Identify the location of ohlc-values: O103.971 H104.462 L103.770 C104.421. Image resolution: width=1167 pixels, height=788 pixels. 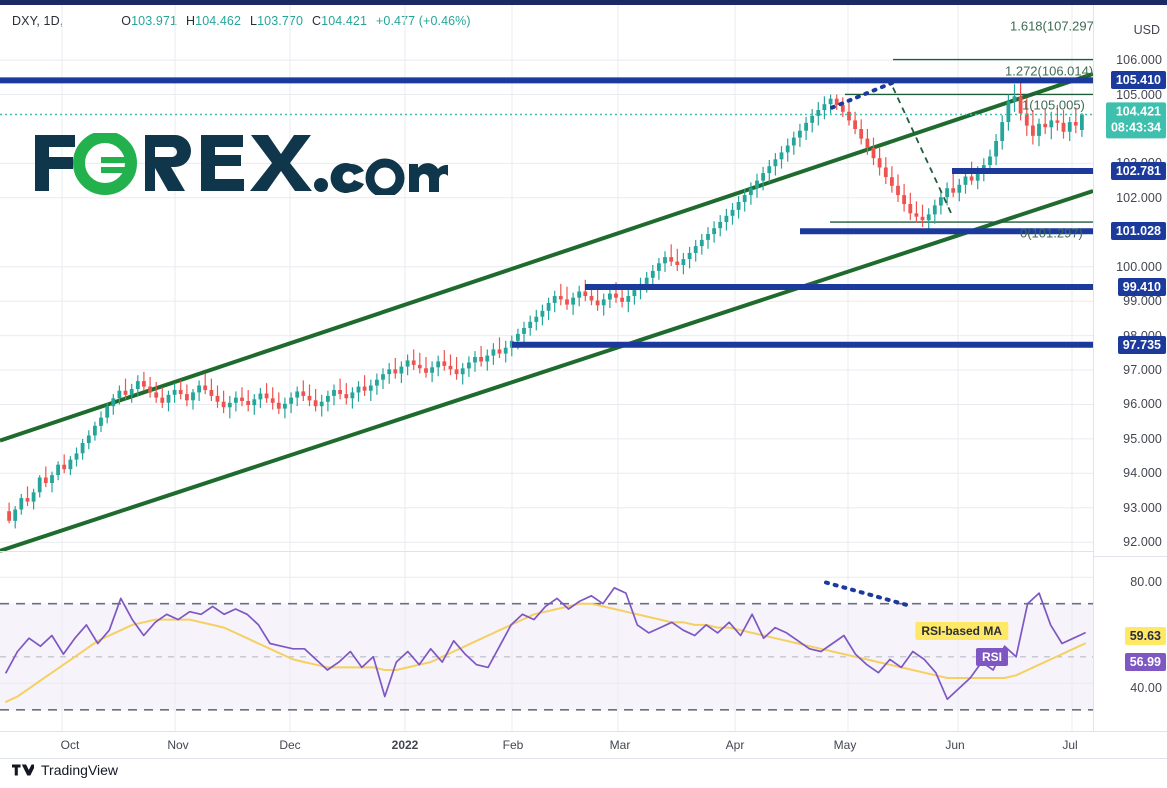
(244, 21).